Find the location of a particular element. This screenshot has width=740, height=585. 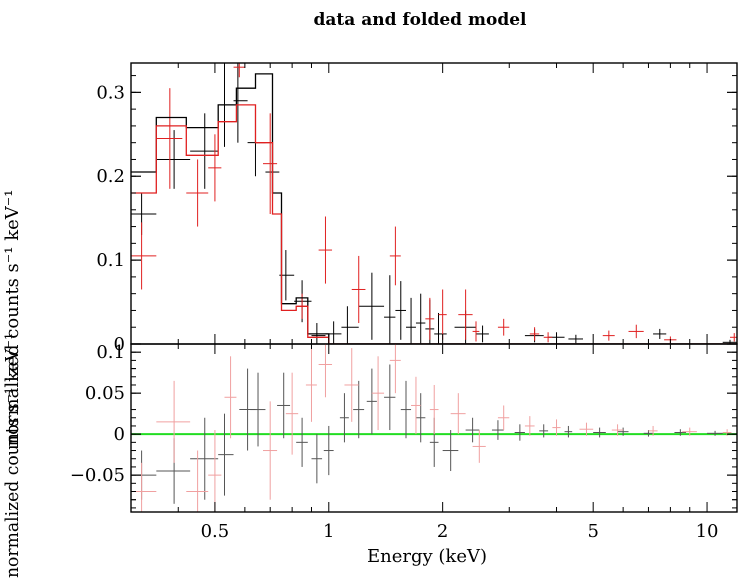

x-tick-label: 5 is located at coordinates (592, 531).